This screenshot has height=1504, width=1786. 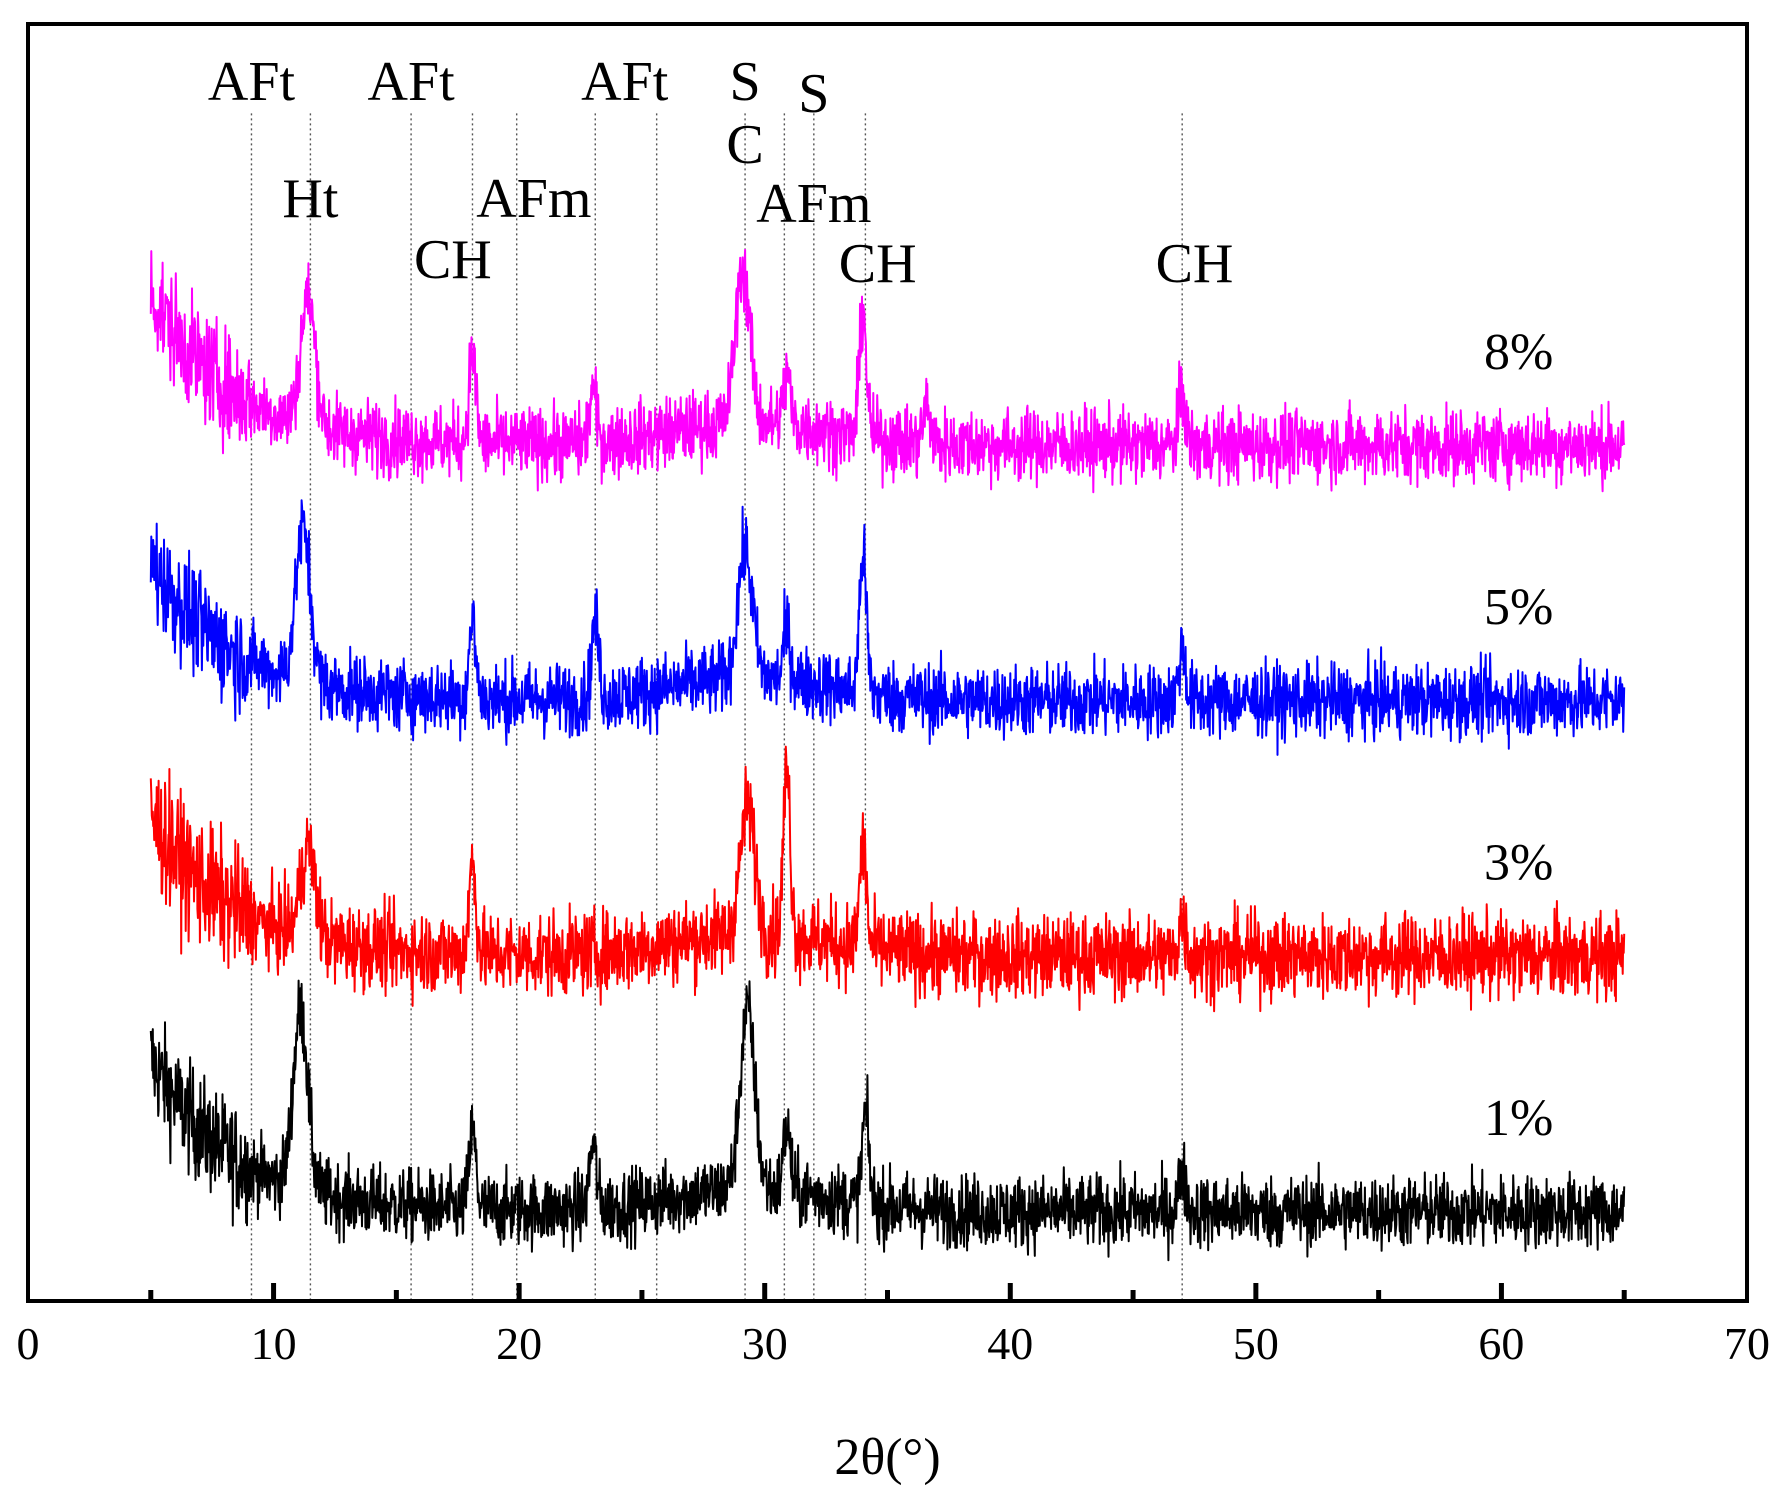 What do you see at coordinates (887, 879) in the screenshot?
I see `series-line-3pct` at bounding box center [887, 879].